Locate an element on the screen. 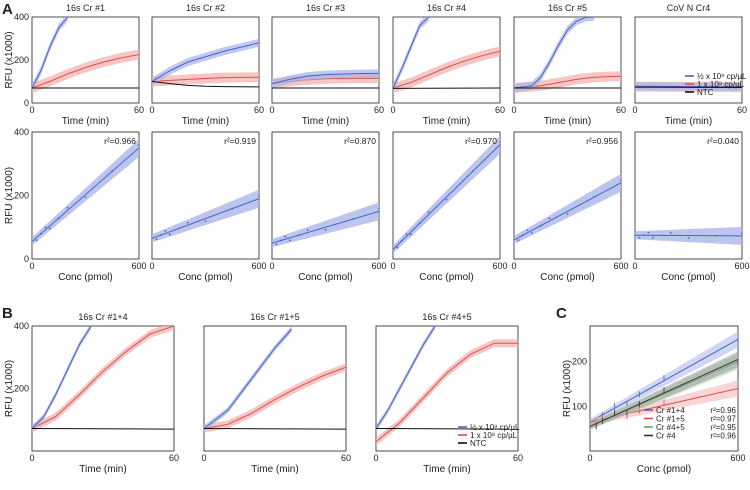 The image size is (750, 490). legend-a-entry-0: ½ x 10⁹ cp/µL is located at coordinates (722, 76).